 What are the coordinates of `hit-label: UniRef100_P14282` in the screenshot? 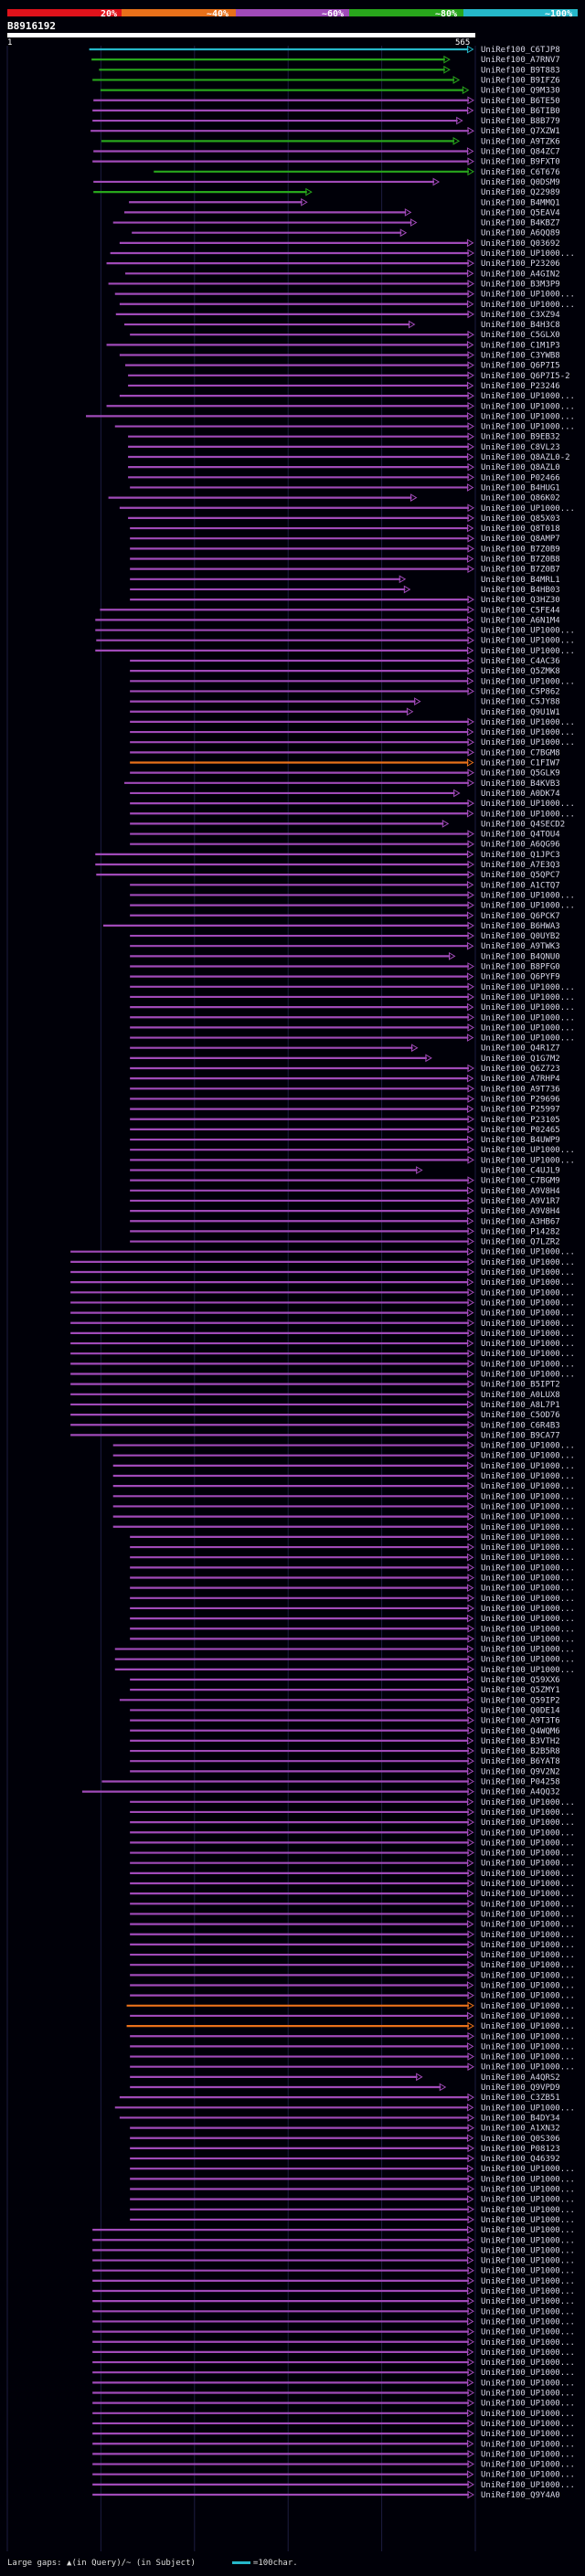 It's located at (520, 1231).